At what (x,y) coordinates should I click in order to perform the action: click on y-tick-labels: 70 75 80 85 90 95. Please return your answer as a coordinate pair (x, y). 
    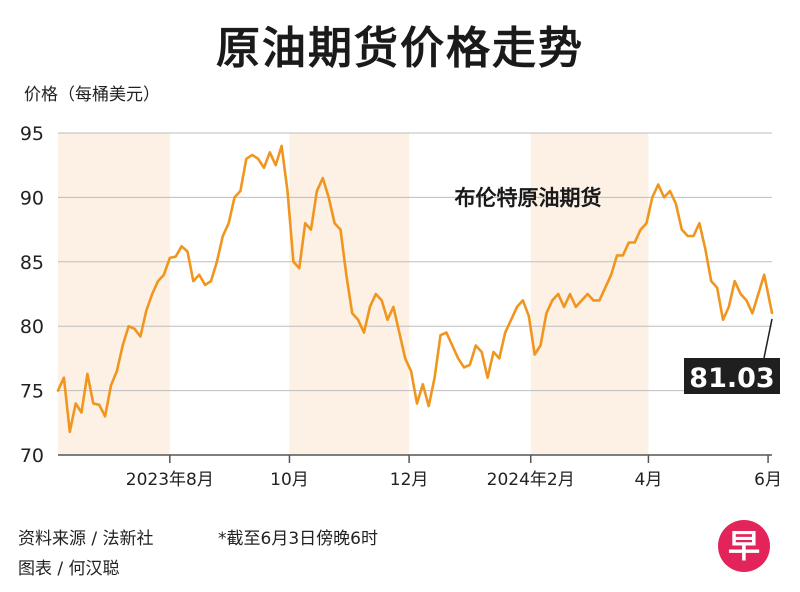
    Looking at the image, I should click on (32, 295).